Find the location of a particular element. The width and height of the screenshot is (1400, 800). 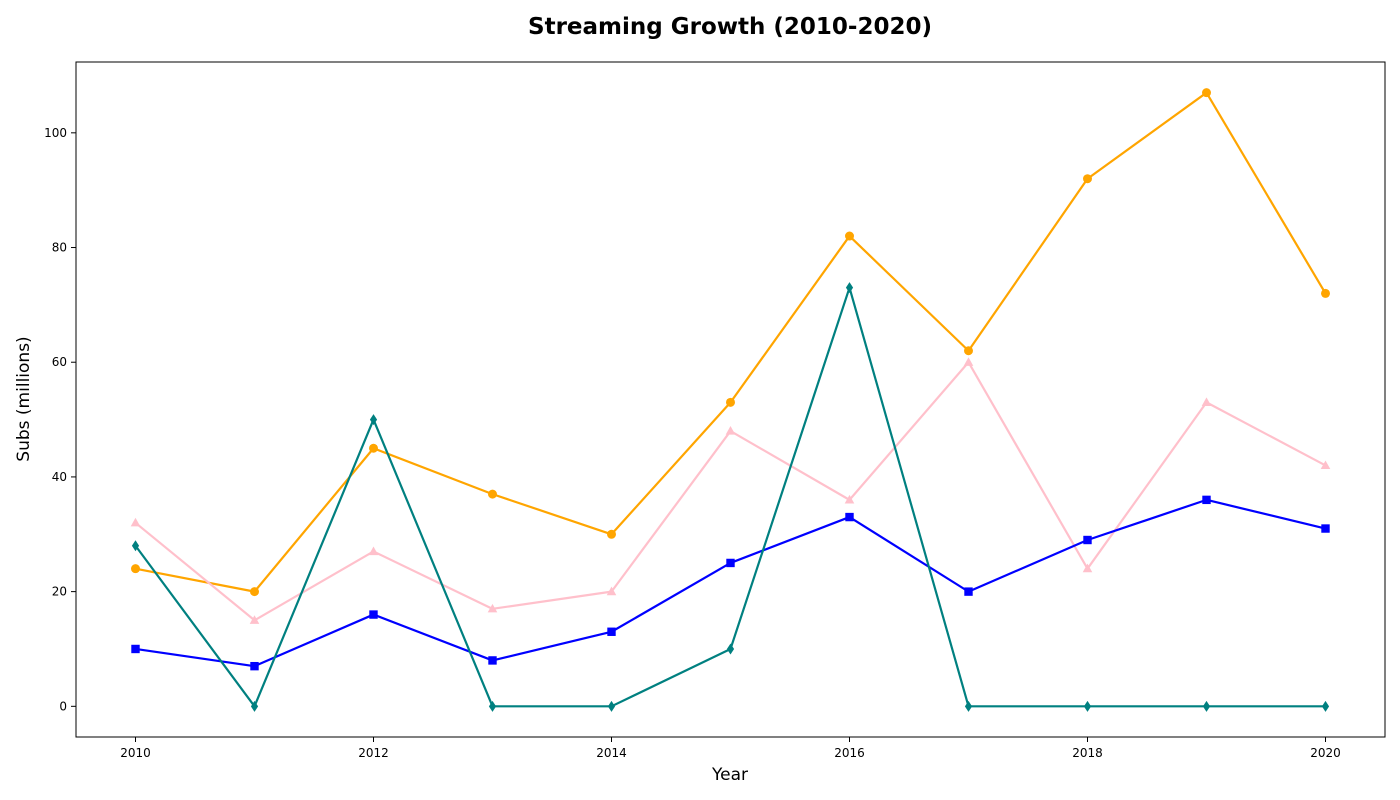

y-tick-label: 0 is located at coordinates (63, 706).